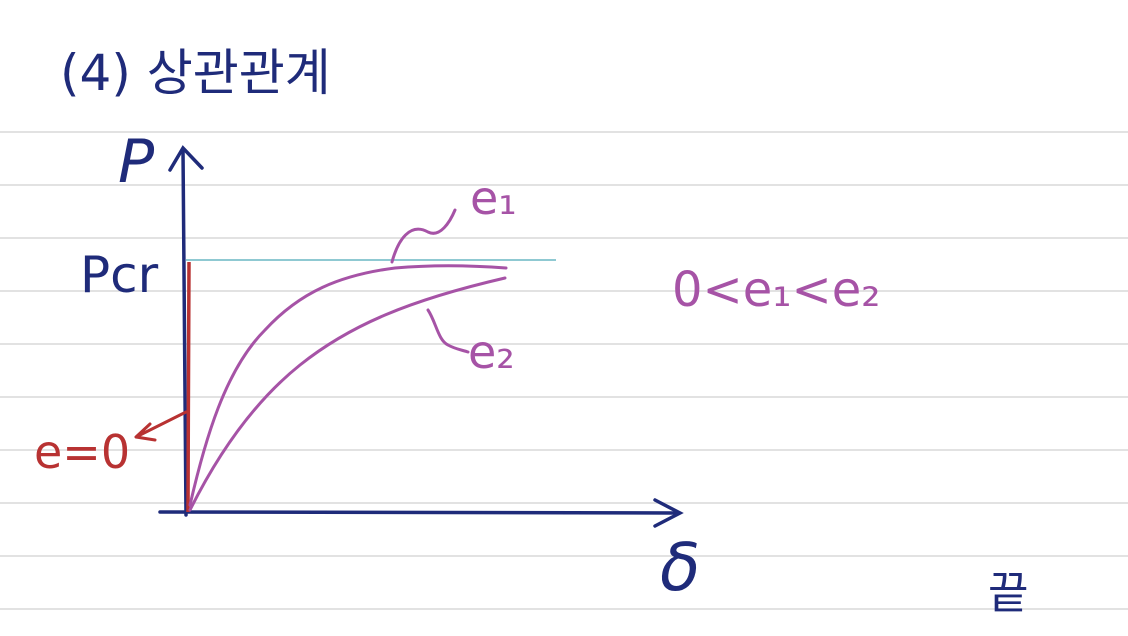 Image resolution: width=1128 pixels, height=636 pixels. I want to click on x-axis-line, so click(419, 512).